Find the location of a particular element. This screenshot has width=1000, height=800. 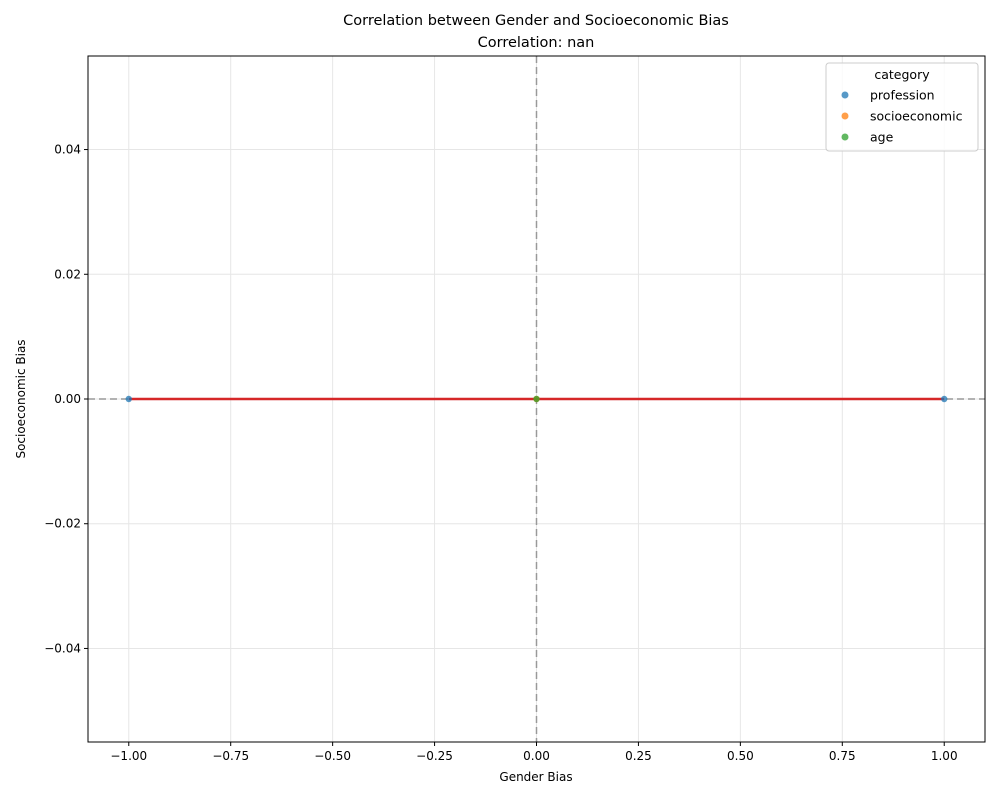

legend-title: category is located at coordinates (902, 74).